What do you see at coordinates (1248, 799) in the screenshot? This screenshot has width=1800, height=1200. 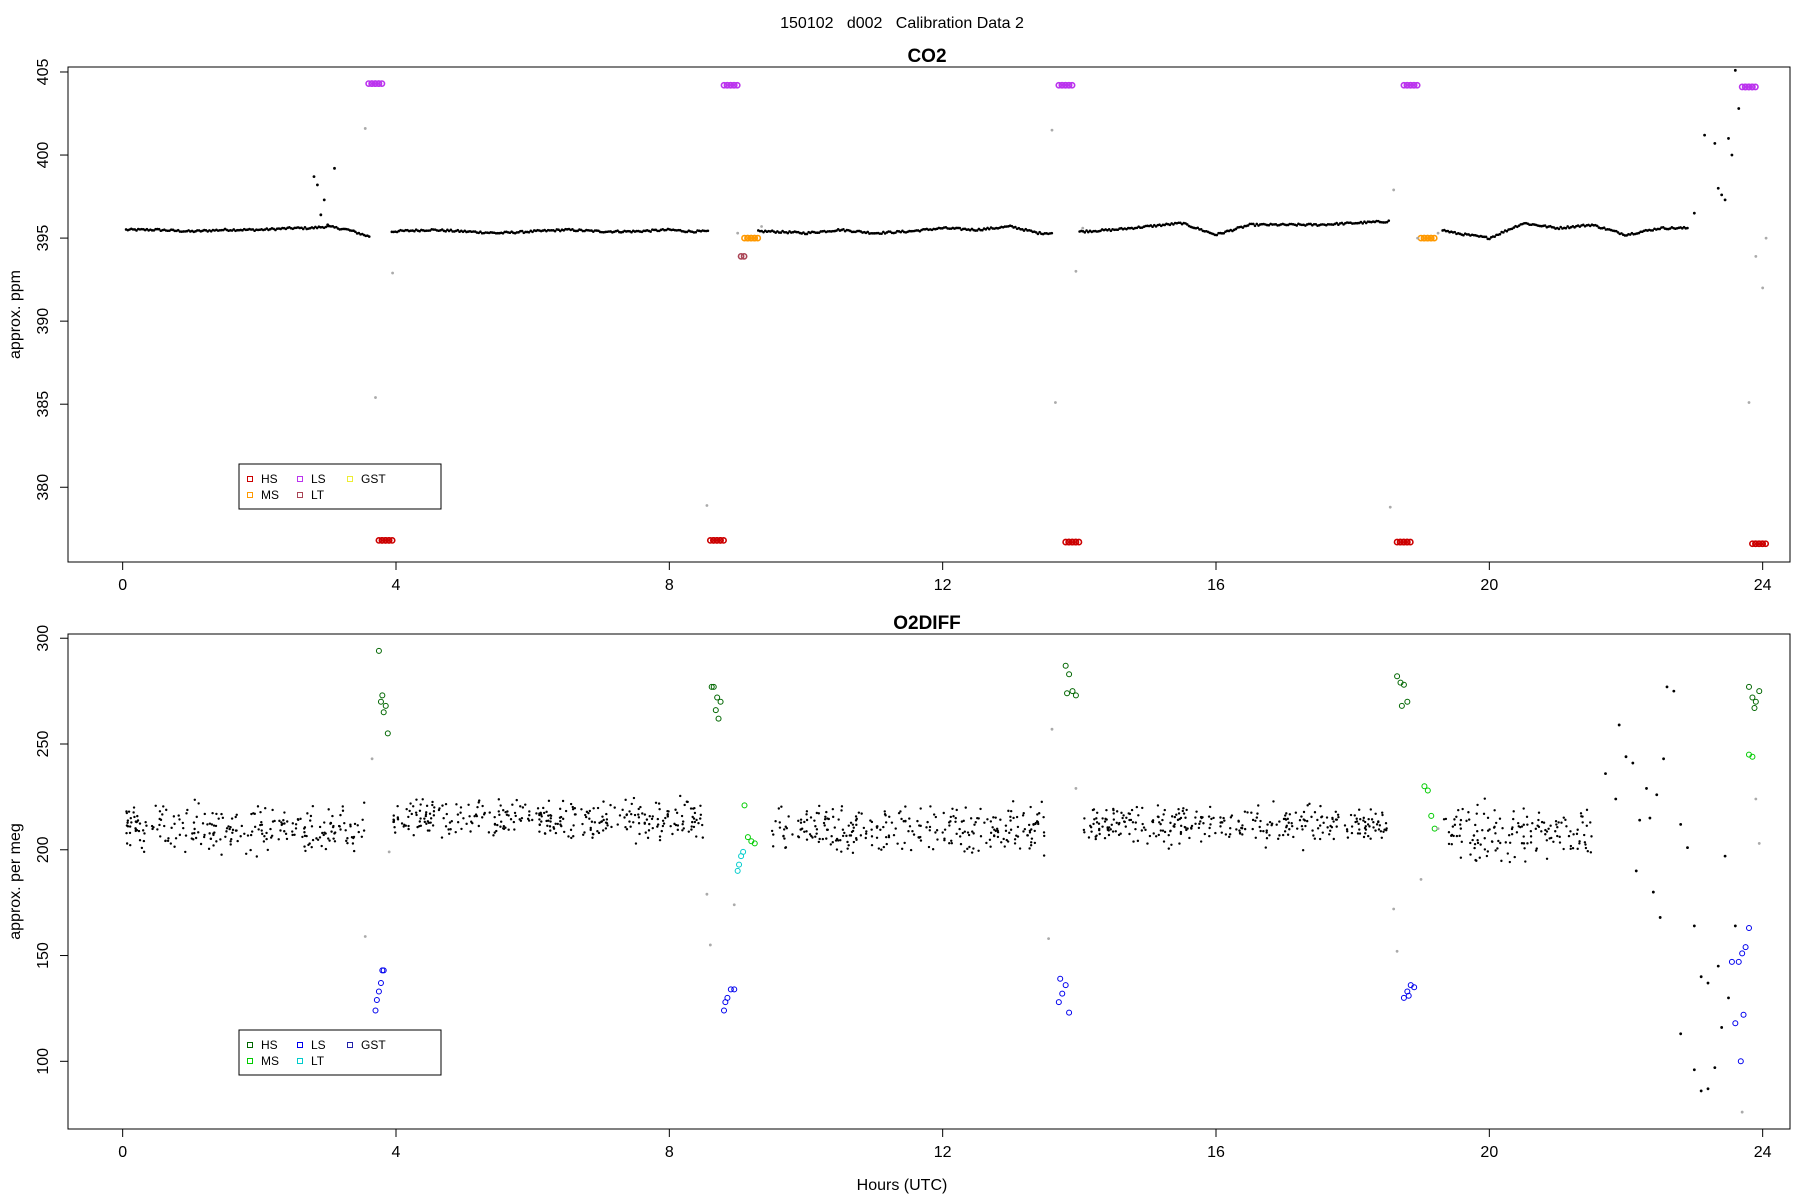 I see `series-MS` at bounding box center [1248, 799].